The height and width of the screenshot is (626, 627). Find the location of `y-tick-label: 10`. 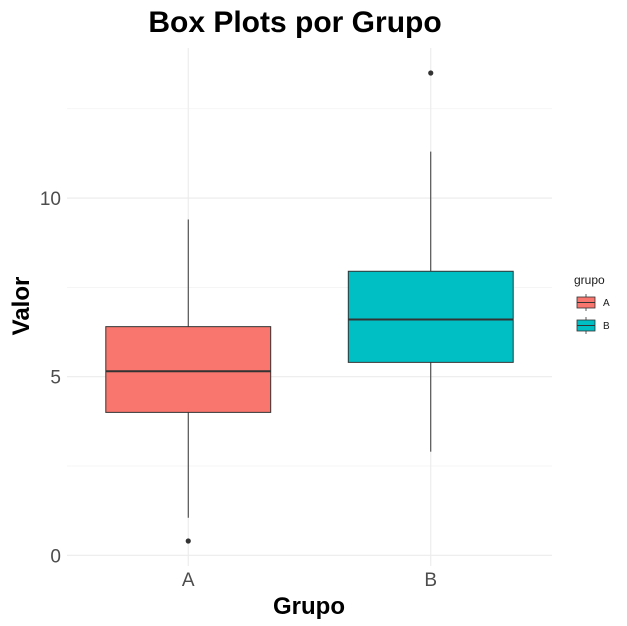

y-tick-label: 10 is located at coordinates (50, 199).